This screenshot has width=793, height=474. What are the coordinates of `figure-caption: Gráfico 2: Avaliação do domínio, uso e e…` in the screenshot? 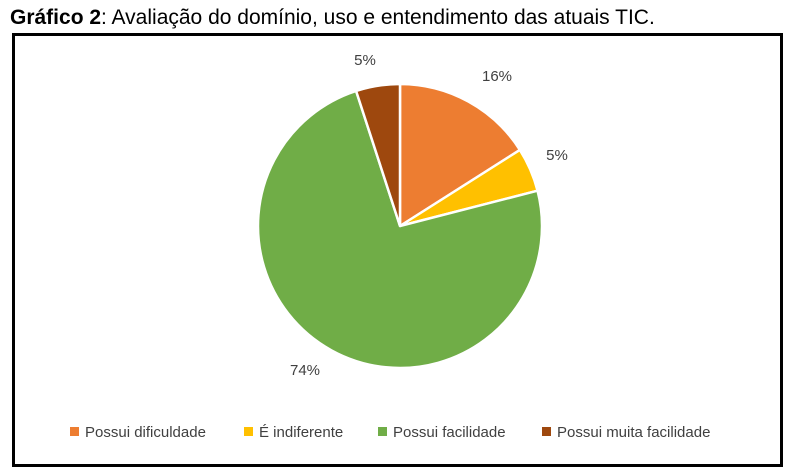 It's located at (332, 18).